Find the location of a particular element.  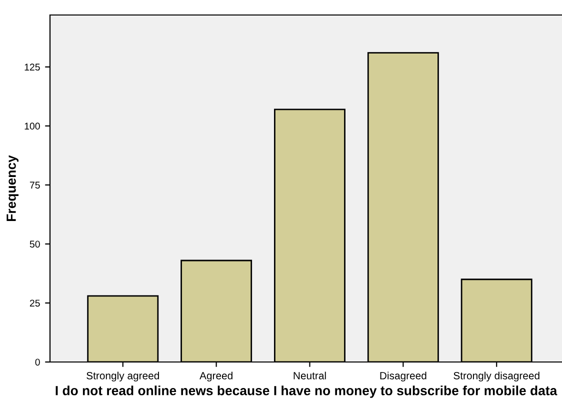

x-tick-label: Agreed is located at coordinates (216, 377).